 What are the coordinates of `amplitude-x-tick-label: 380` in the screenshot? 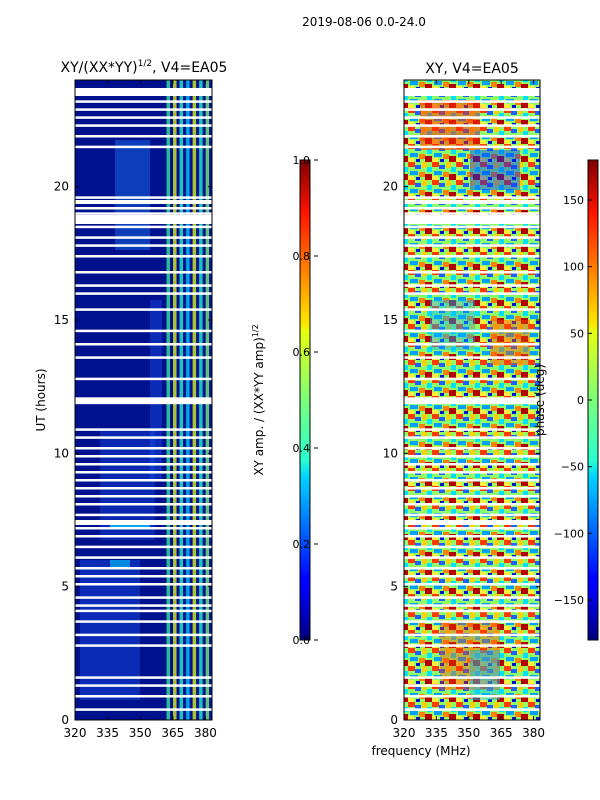 It's located at (205, 733).